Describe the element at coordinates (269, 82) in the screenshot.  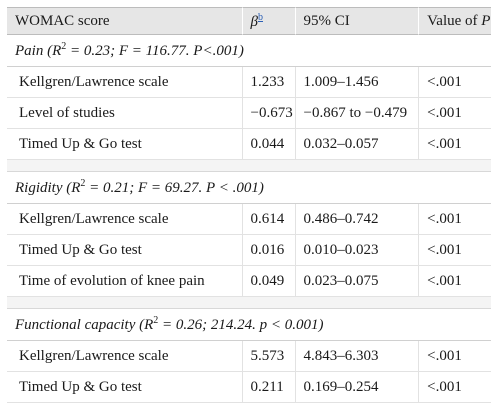
I see `cell-beta: 1.233` at that location.